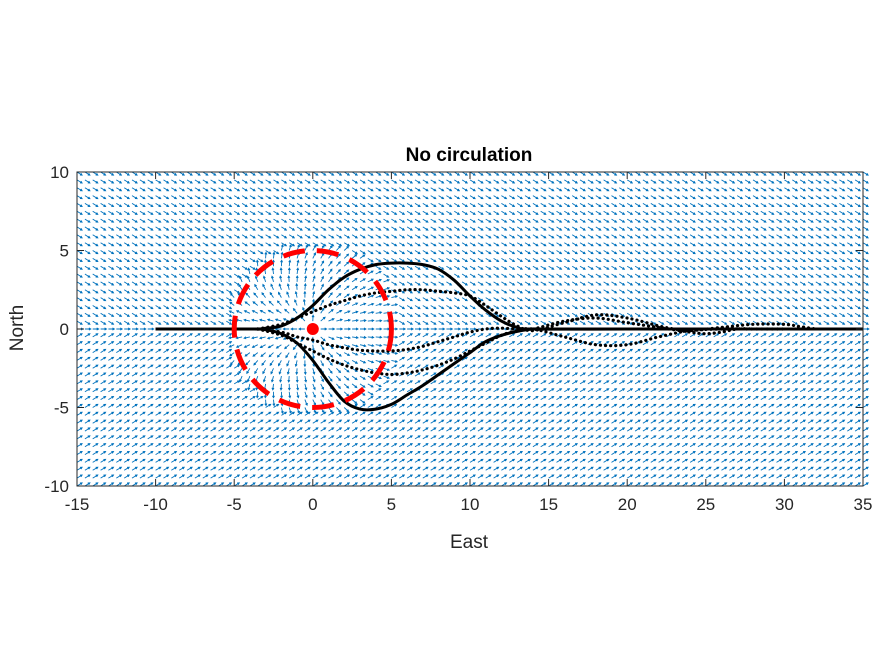 This screenshot has width=875, height=656. Describe the element at coordinates (61, 408) in the screenshot. I see `y-tick-label: -5` at that location.